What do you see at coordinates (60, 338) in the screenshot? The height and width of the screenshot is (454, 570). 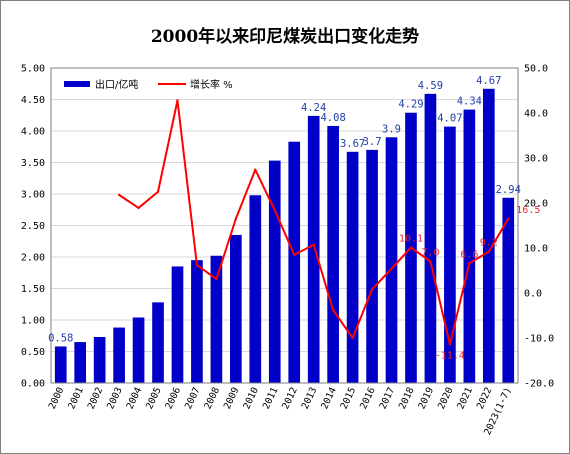 I see `bar-value-label: 0.58` at bounding box center [60, 338].